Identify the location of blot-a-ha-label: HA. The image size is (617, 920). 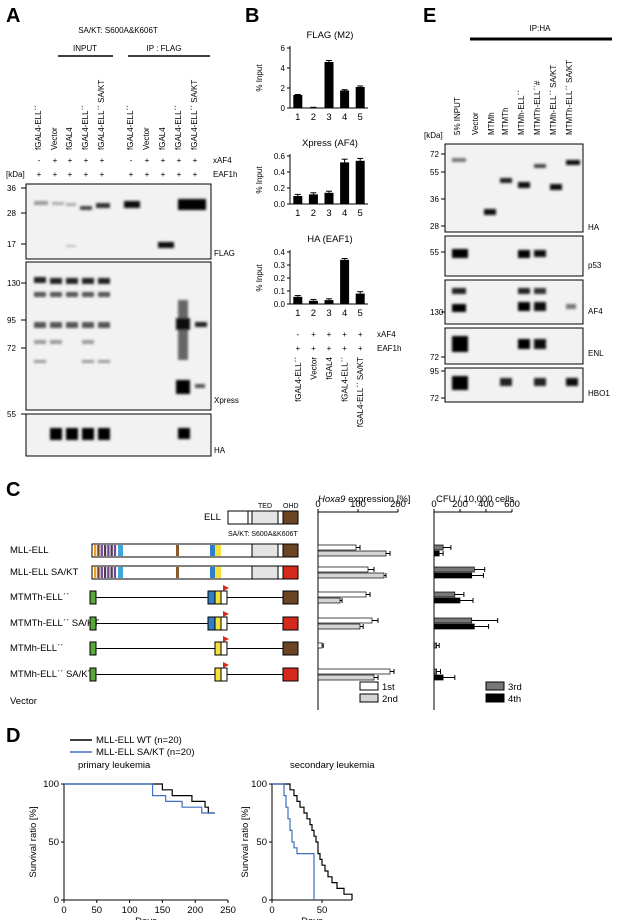
(220, 450).